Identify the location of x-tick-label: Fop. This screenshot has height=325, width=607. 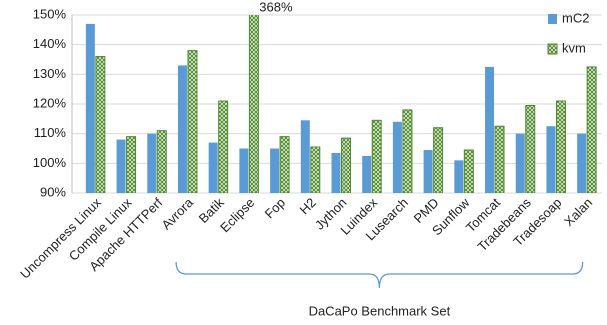
(275, 208).